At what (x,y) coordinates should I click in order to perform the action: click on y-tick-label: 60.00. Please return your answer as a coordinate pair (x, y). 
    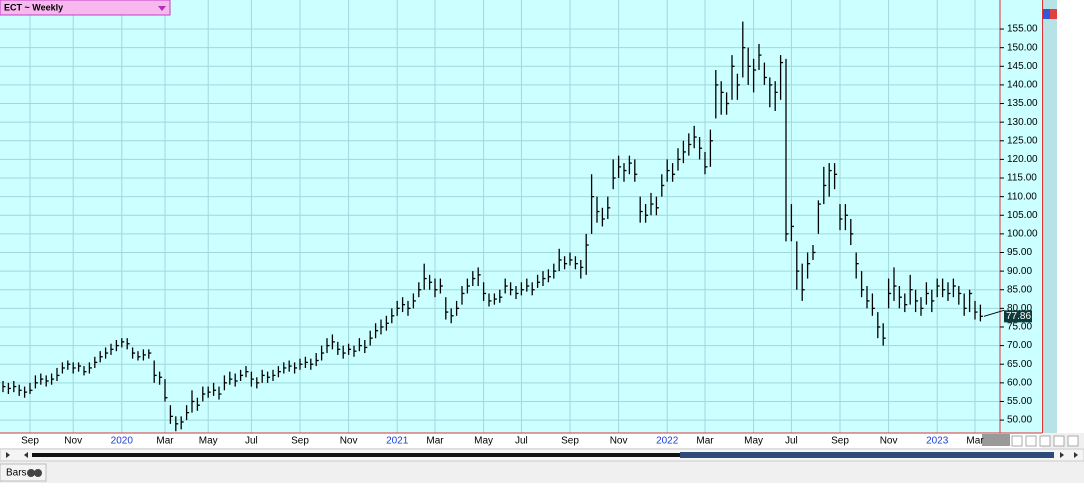
    Looking at the image, I should click on (1019, 382).